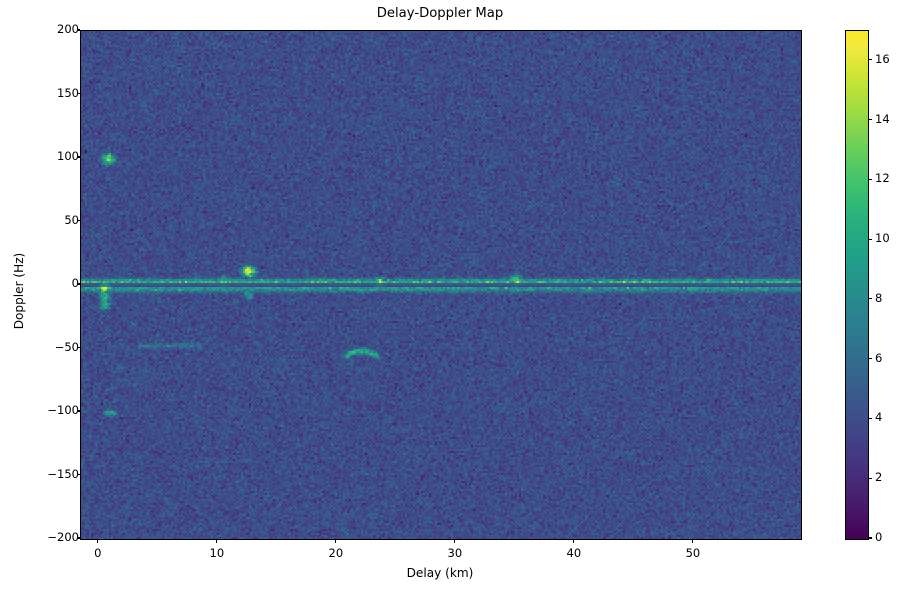 The image size is (907, 590). What do you see at coordinates (693, 553) in the screenshot?
I see `x-tick-label: 50` at bounding box center [693, 553].